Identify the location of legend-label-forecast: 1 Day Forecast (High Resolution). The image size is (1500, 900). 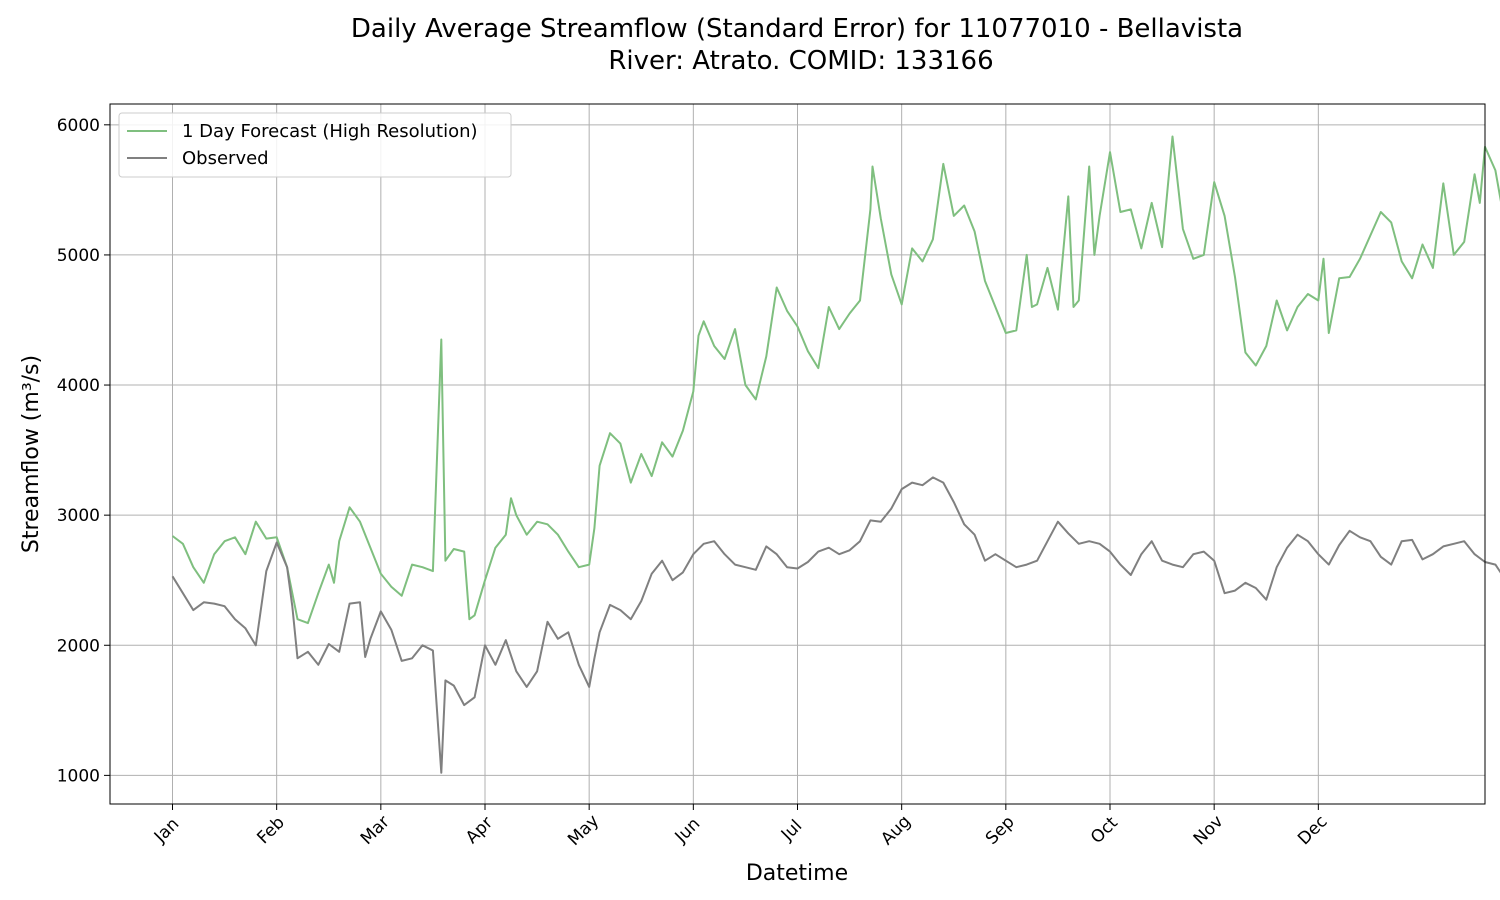
(330, 131).